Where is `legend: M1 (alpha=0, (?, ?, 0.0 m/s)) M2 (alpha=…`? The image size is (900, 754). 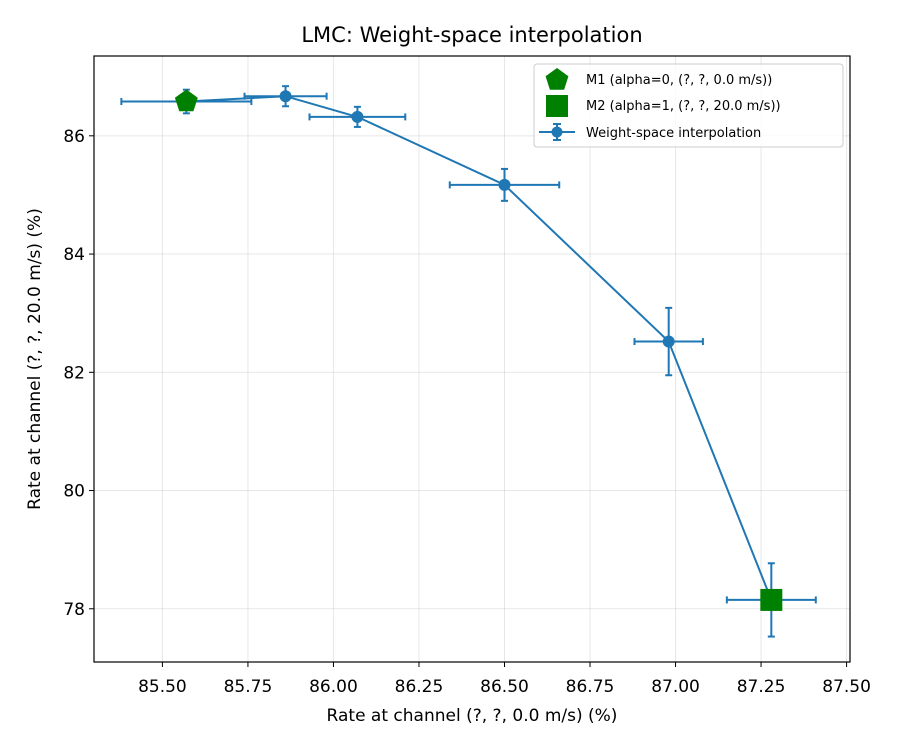 legend: M1 (alpha=0, (?, ?, 0.0 m/s)) M2 (alpha=… is located at coordinates (688, 105).